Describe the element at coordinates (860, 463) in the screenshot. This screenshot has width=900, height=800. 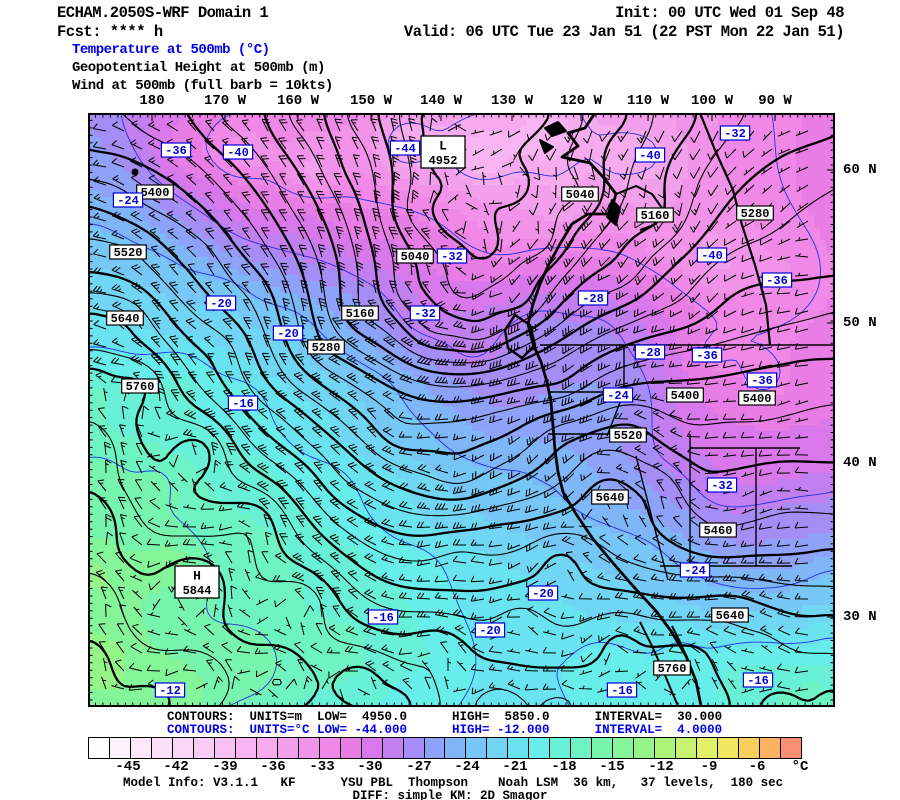
I see `lat-tick-label: 40 N` at that location.